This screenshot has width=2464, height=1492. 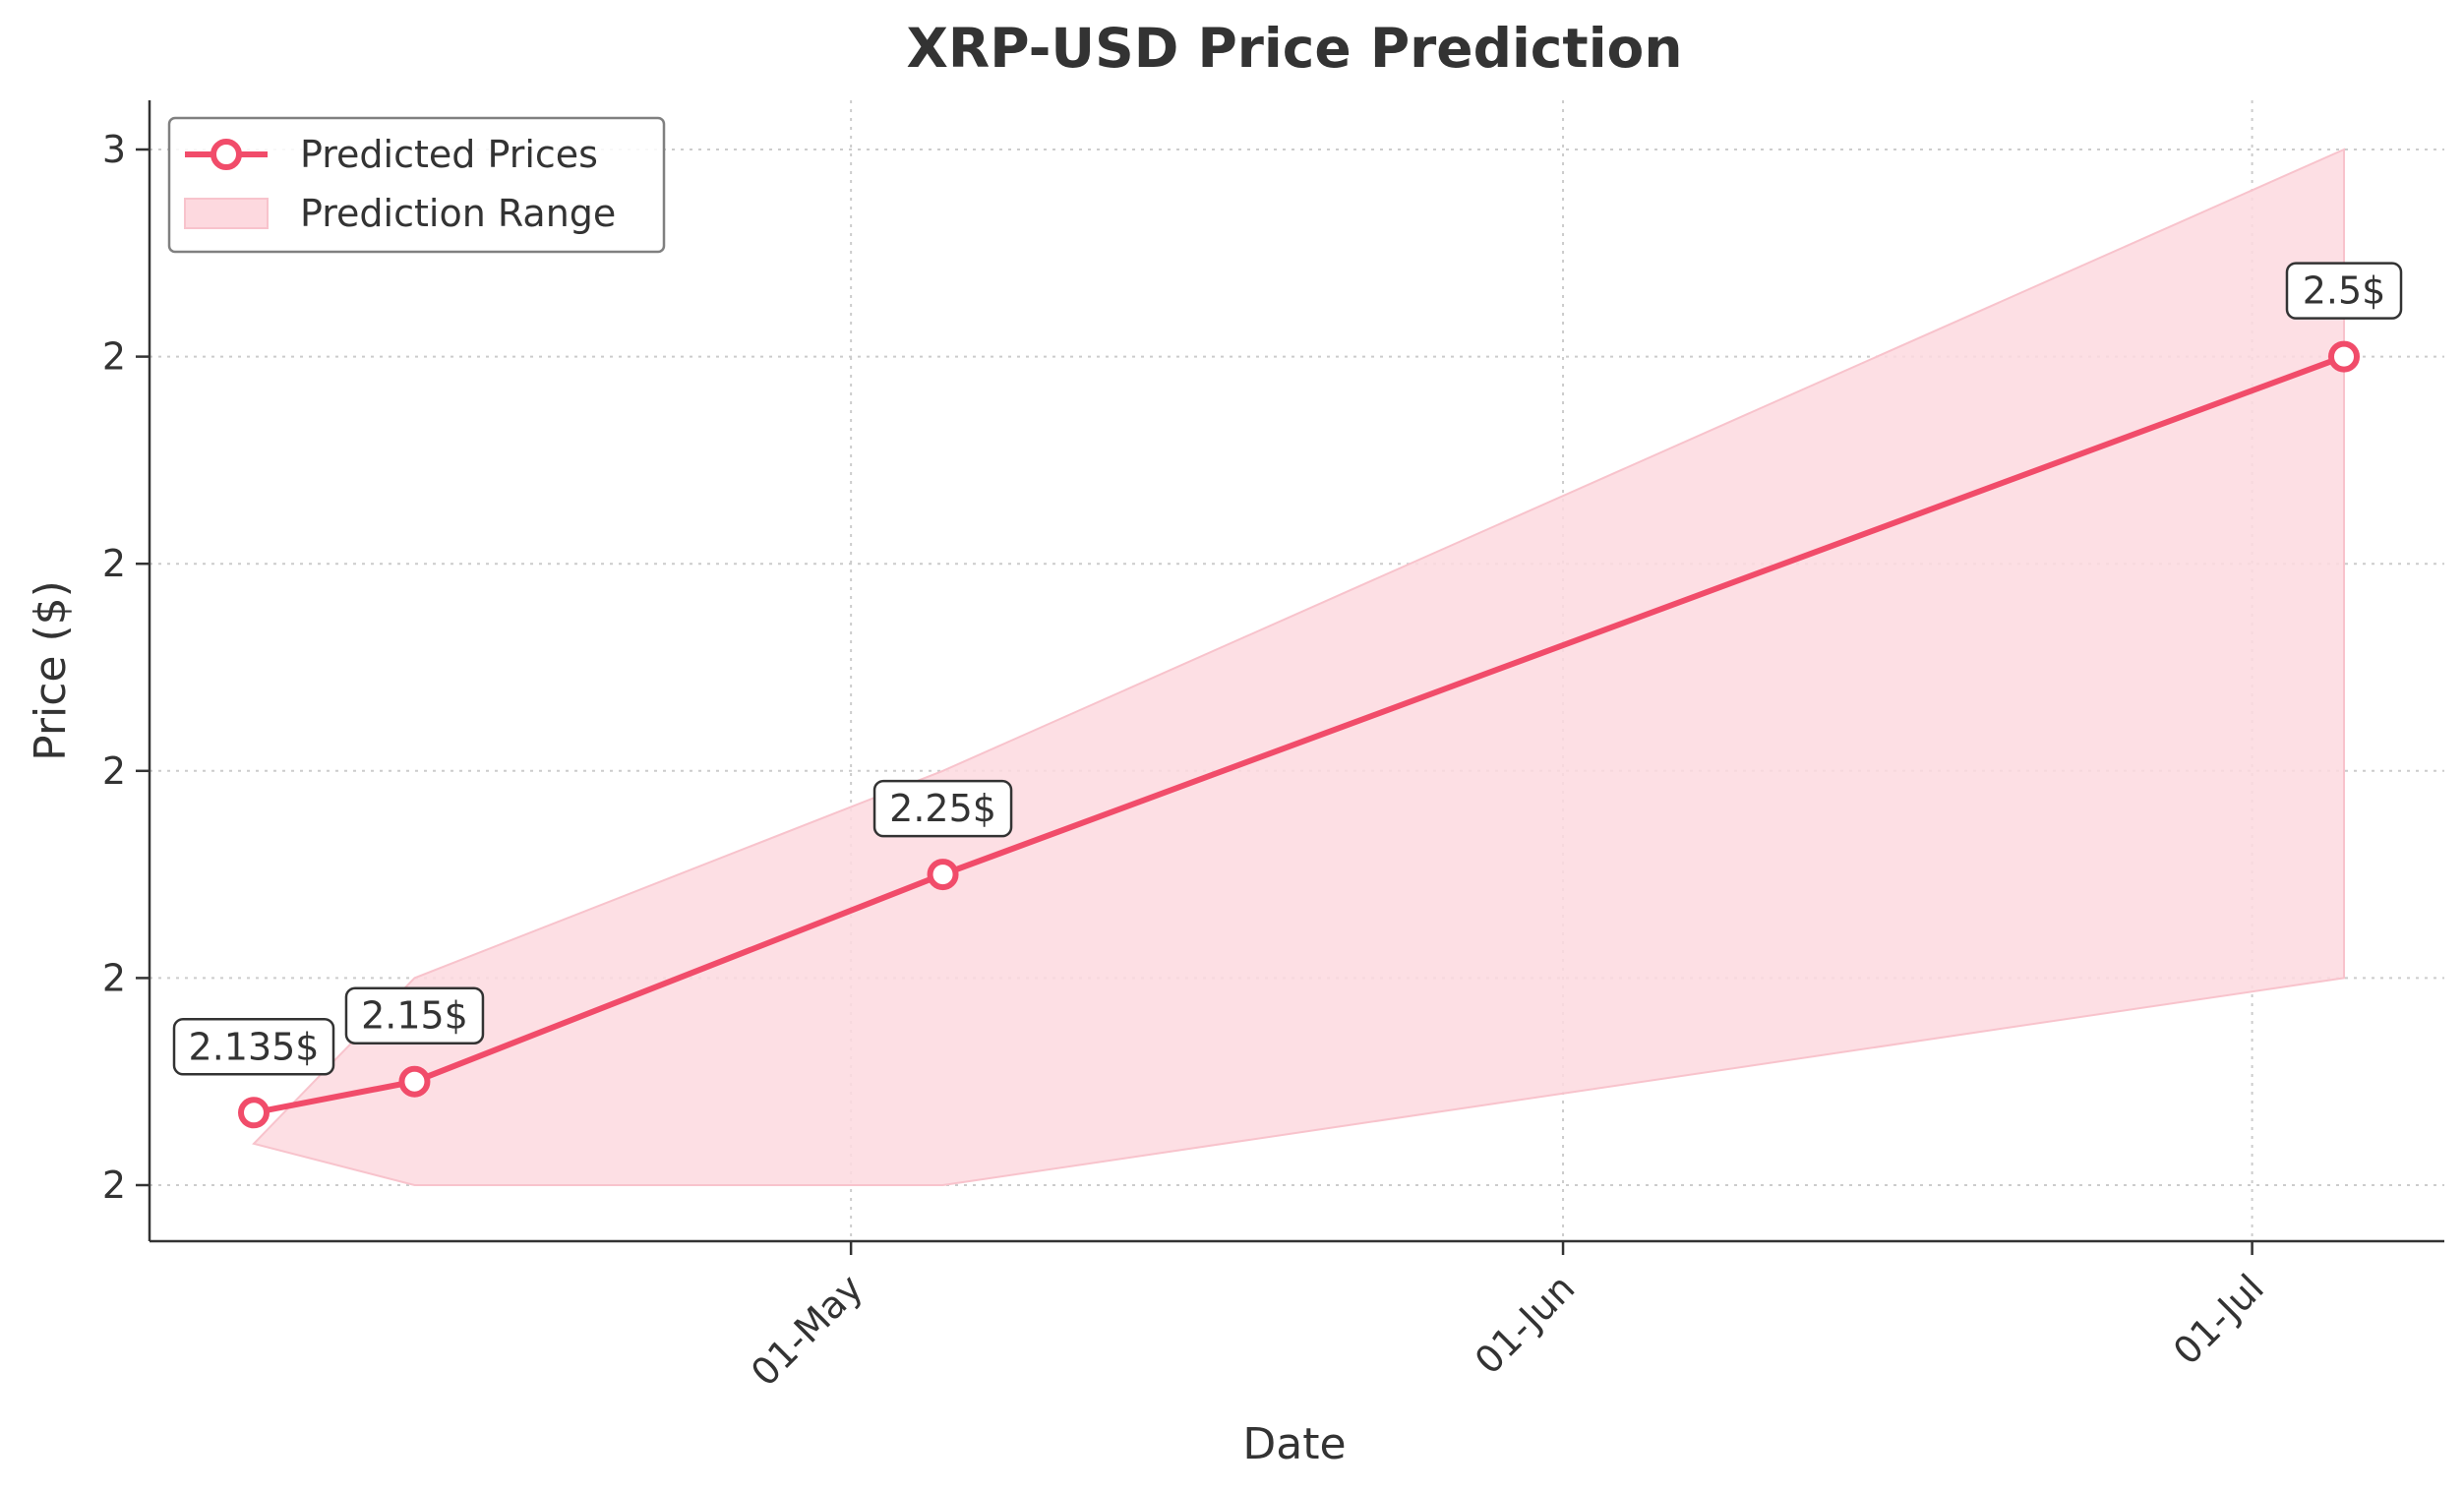 I want to click on legend: Predicted Prices Prediction Range, so click(x=416, y=185).